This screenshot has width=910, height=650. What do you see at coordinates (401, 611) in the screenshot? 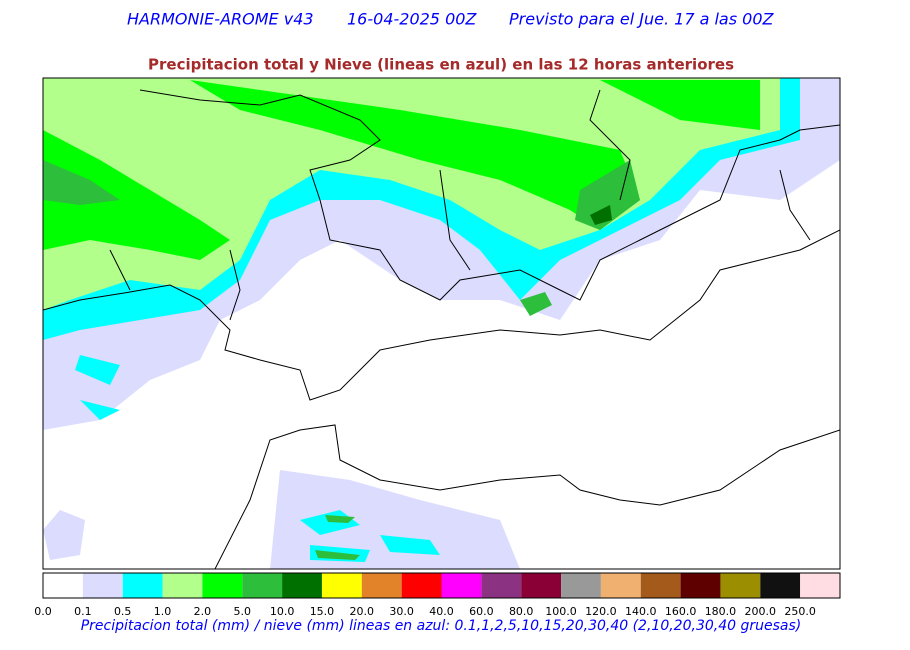
I see `colorbar-label: 30.0` at bounding box center [401, 611].